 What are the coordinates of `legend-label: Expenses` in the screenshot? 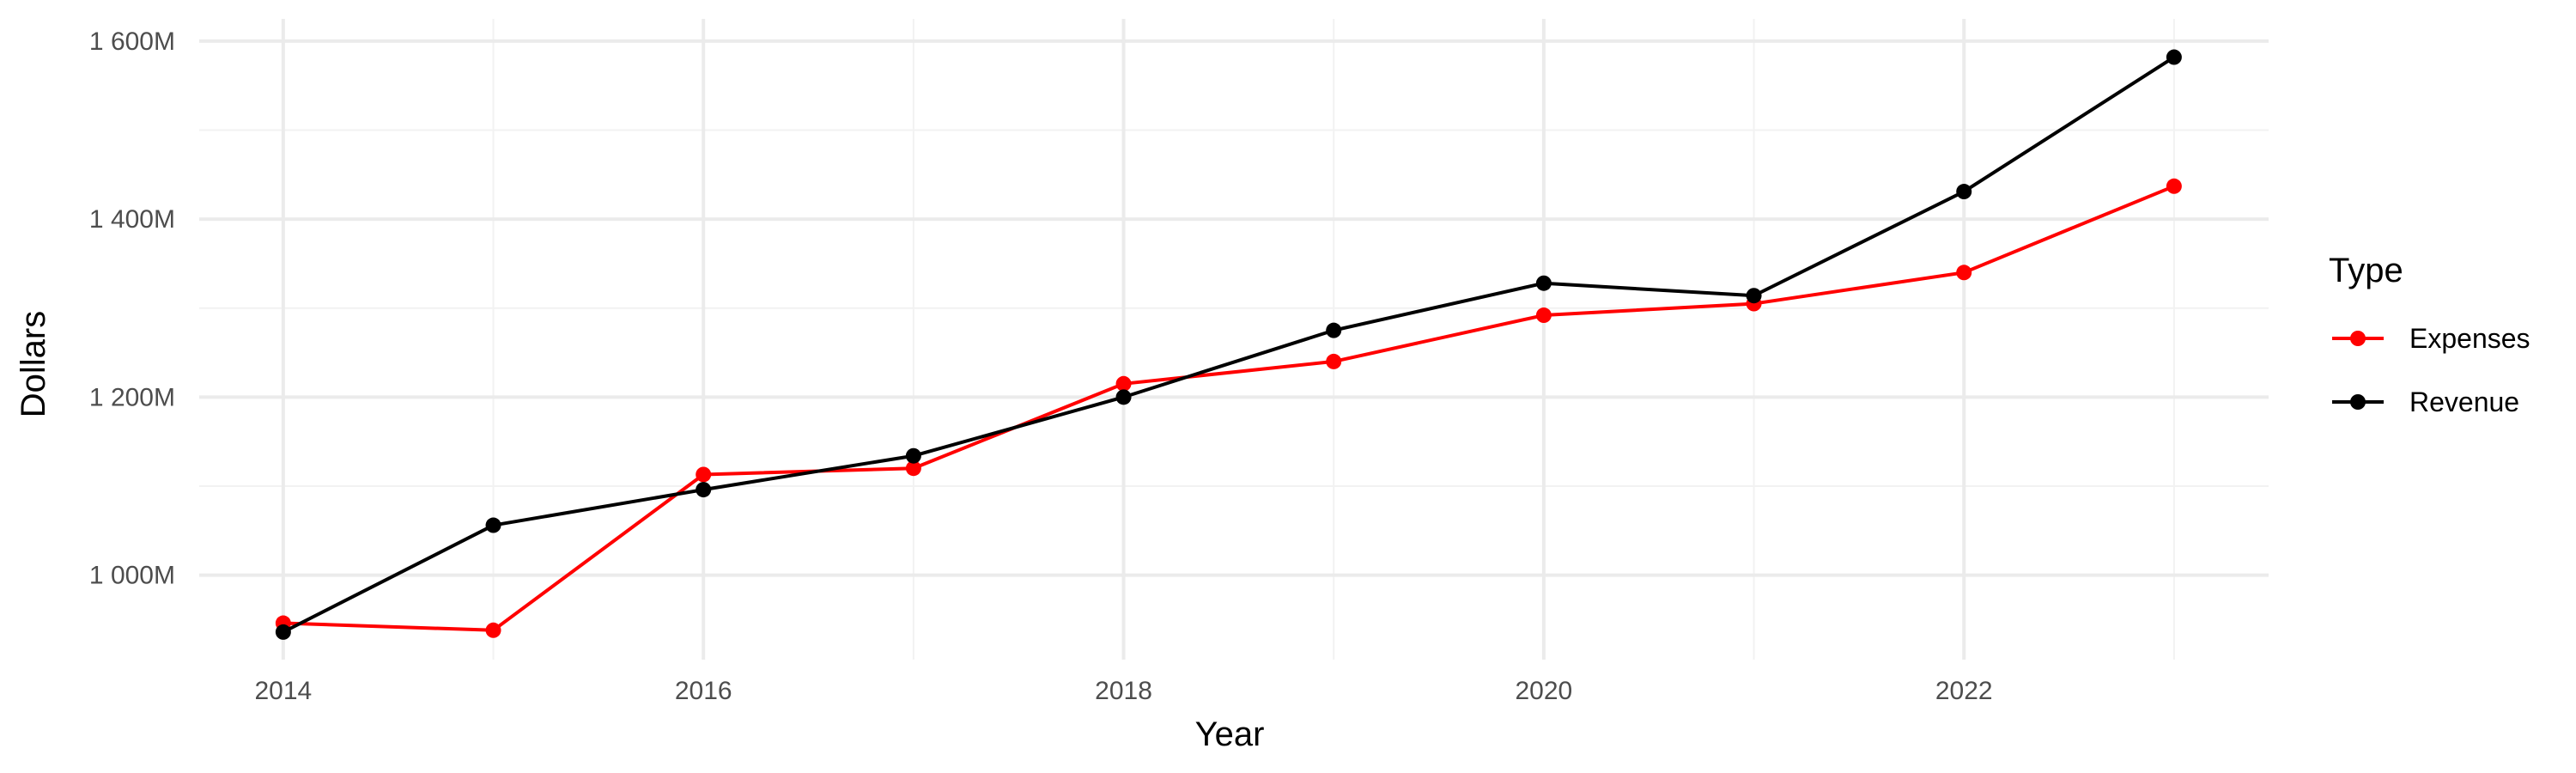 It's located at (2470, 338).